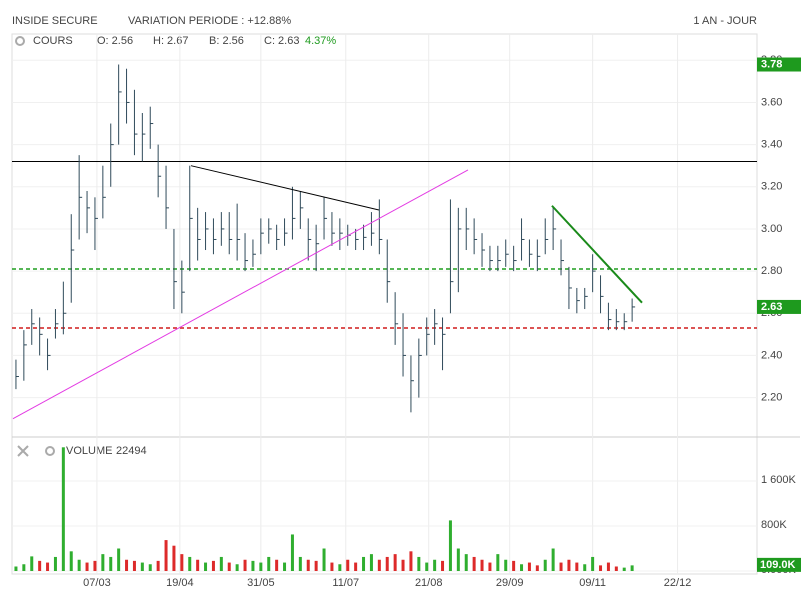 The width and height of the screenshot is (812, 601). Describe the element at coordinates (725, 21) in the screenshot. I see `period: 1 AN - JOUR` at that location.